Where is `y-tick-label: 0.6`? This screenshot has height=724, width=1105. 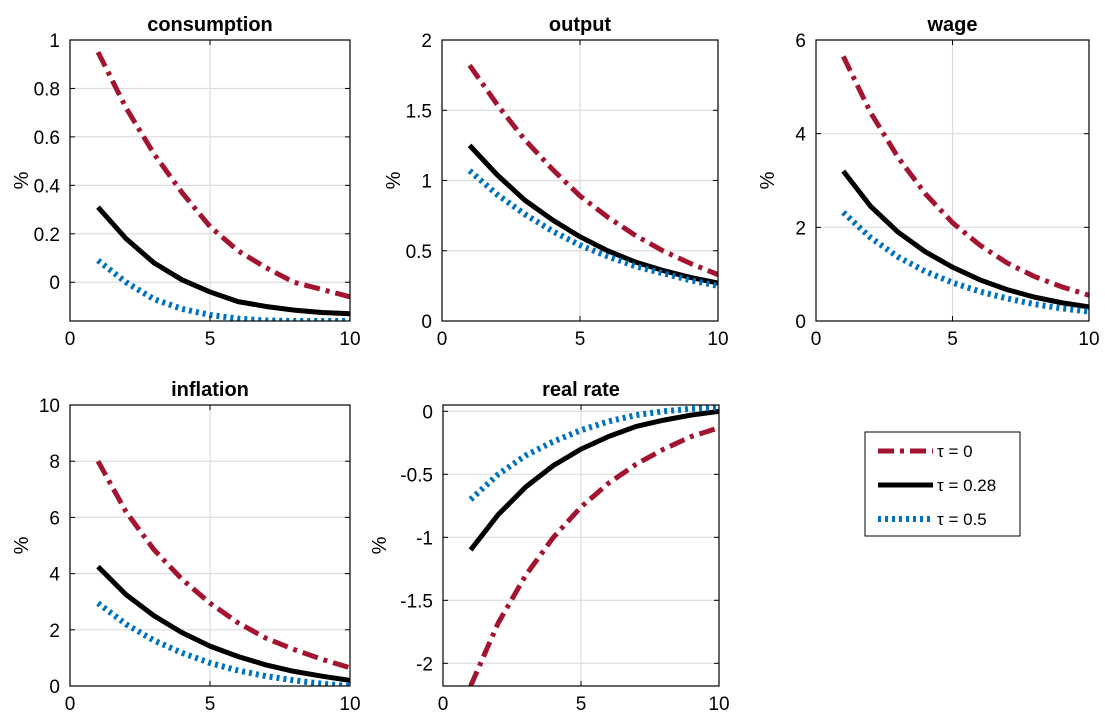 y-tick-label: 0.6 is located at coordinates (47, 138).